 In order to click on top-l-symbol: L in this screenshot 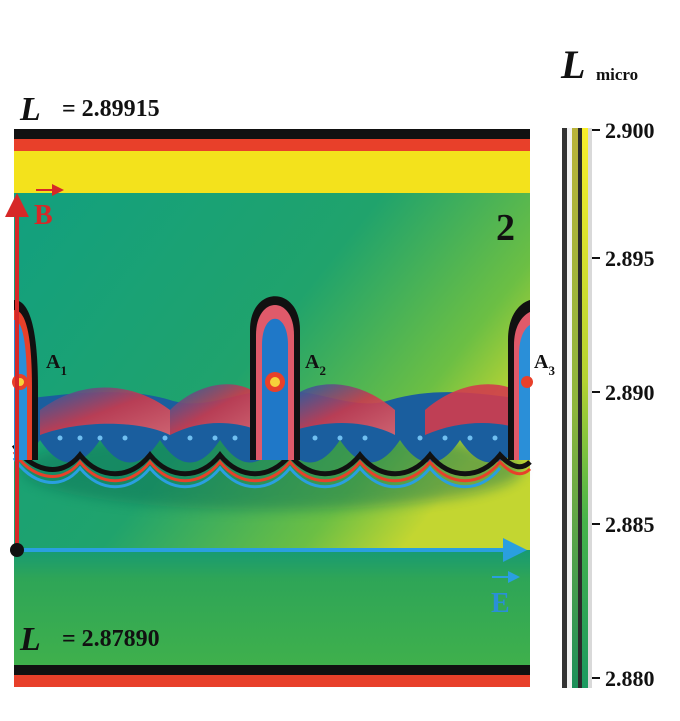, I will do `click(30, 109)`.